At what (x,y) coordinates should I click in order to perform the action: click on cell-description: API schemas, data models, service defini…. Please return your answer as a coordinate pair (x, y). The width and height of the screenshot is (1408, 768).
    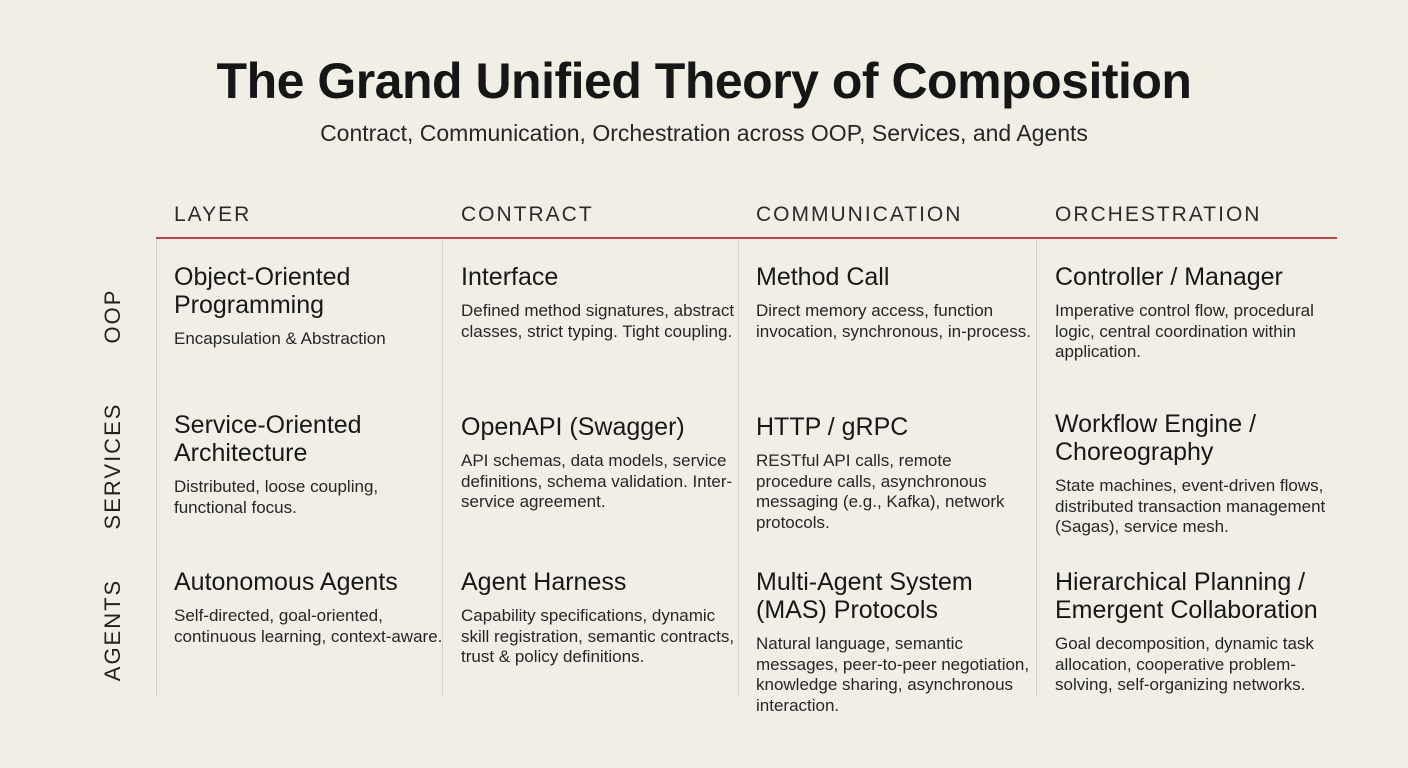
    Looking at the image, I should click on (597, 481).